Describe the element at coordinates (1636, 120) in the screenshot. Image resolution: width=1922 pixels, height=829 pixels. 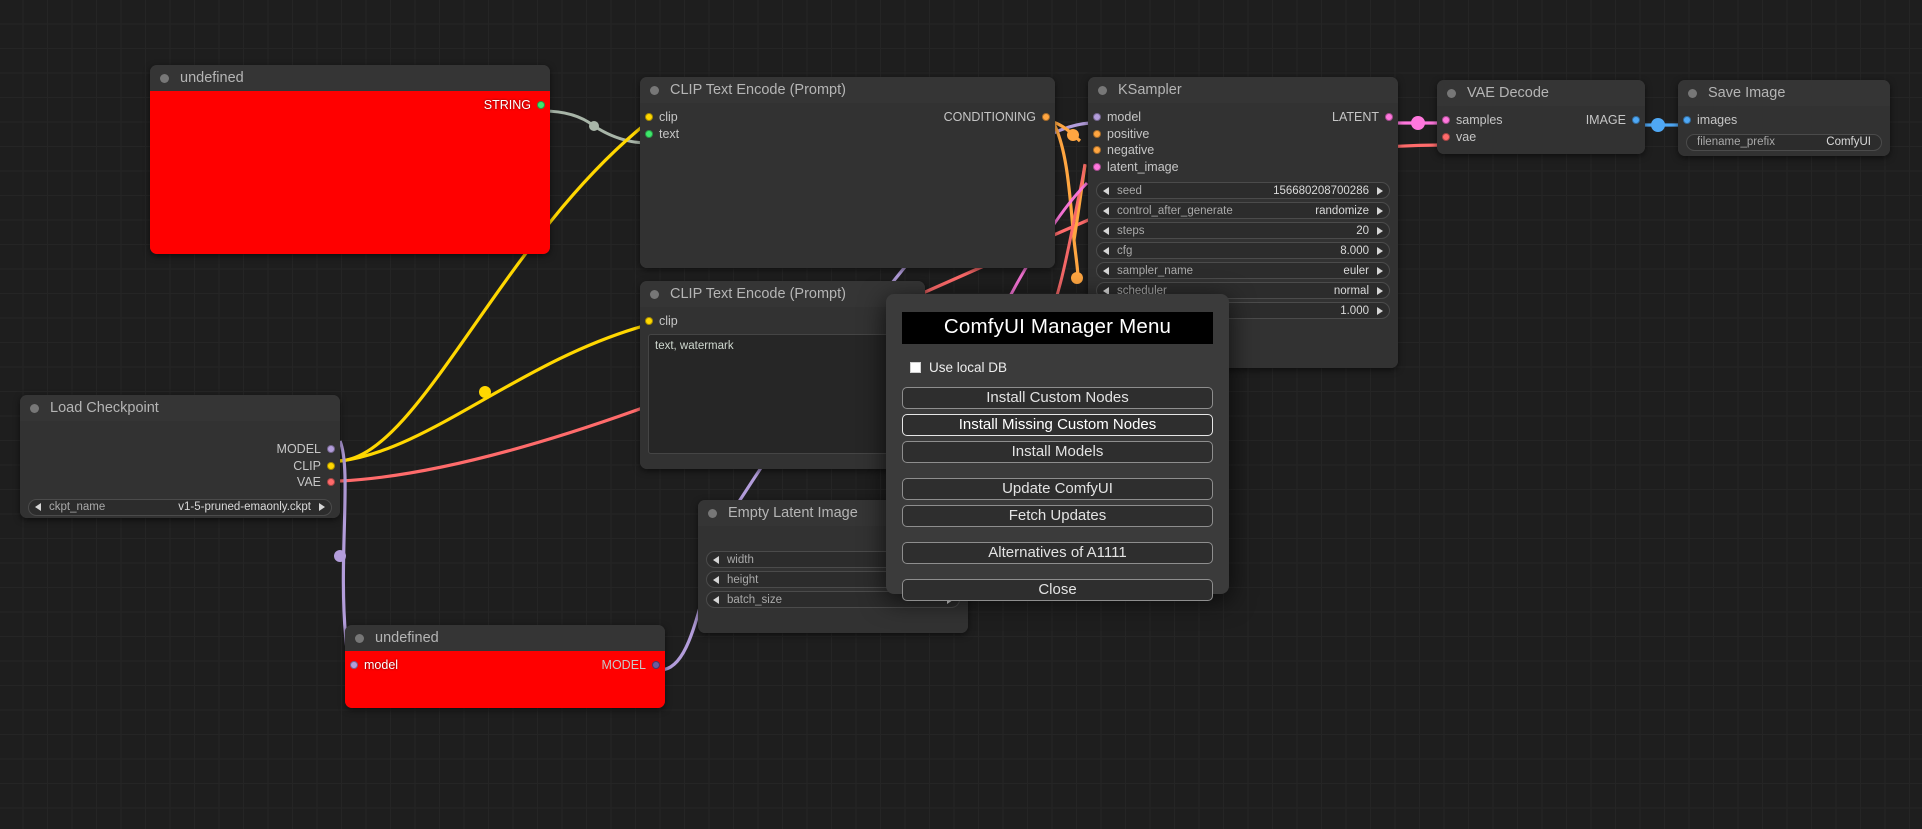
I see `output-dot-image` at that location.